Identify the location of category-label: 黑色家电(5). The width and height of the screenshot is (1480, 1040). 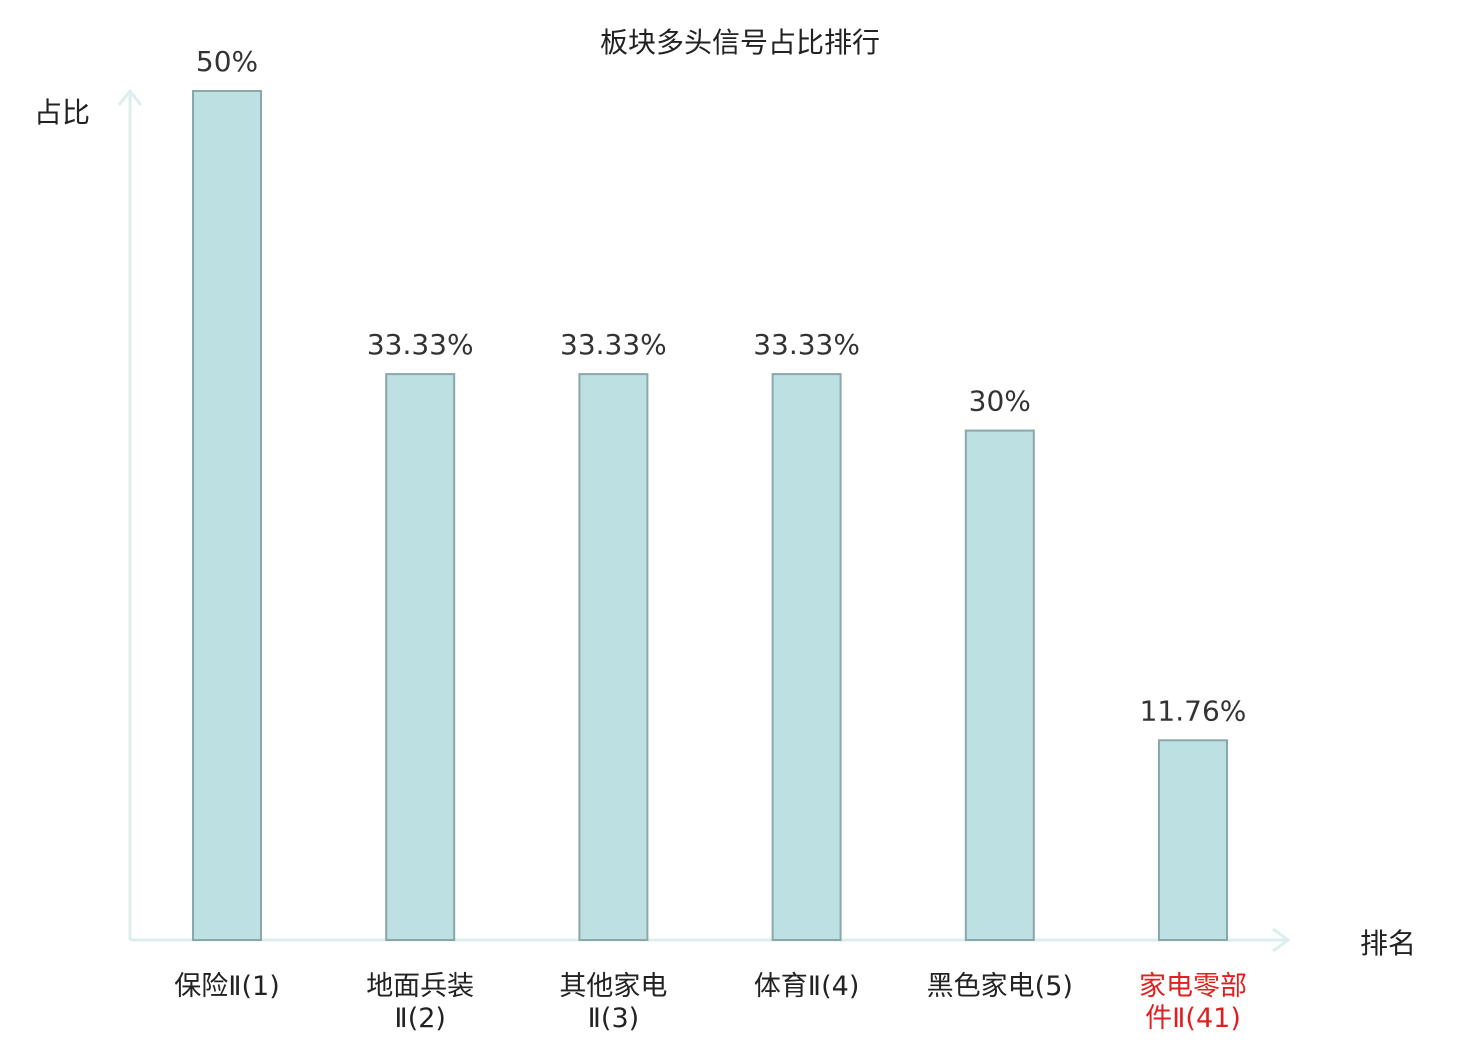
(1000, 986).